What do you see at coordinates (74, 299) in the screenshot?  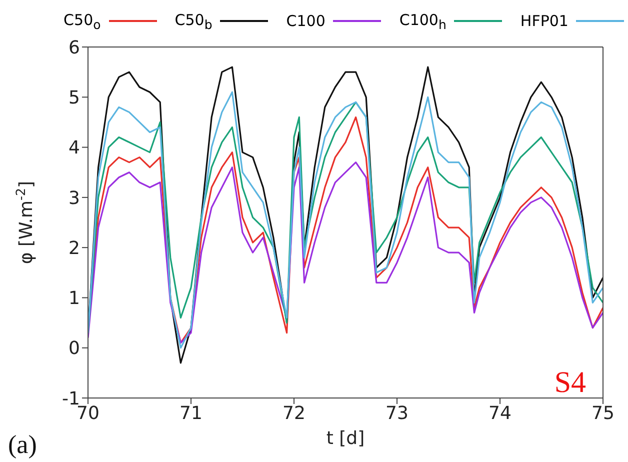 I see `y-tick-label: 1` at bounding box center [74, 299].